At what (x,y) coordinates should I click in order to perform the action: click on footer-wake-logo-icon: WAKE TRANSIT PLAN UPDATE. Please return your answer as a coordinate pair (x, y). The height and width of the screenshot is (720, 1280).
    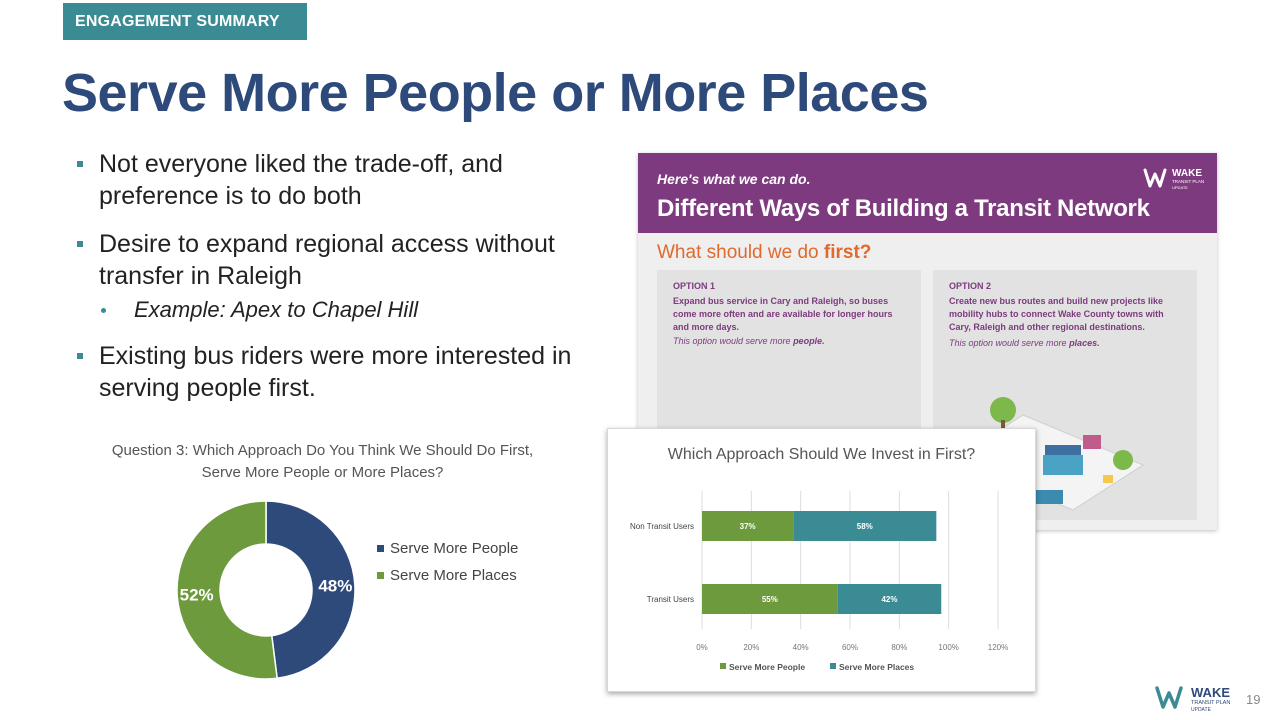
    Looking at the image, I should click on (1192, 699).